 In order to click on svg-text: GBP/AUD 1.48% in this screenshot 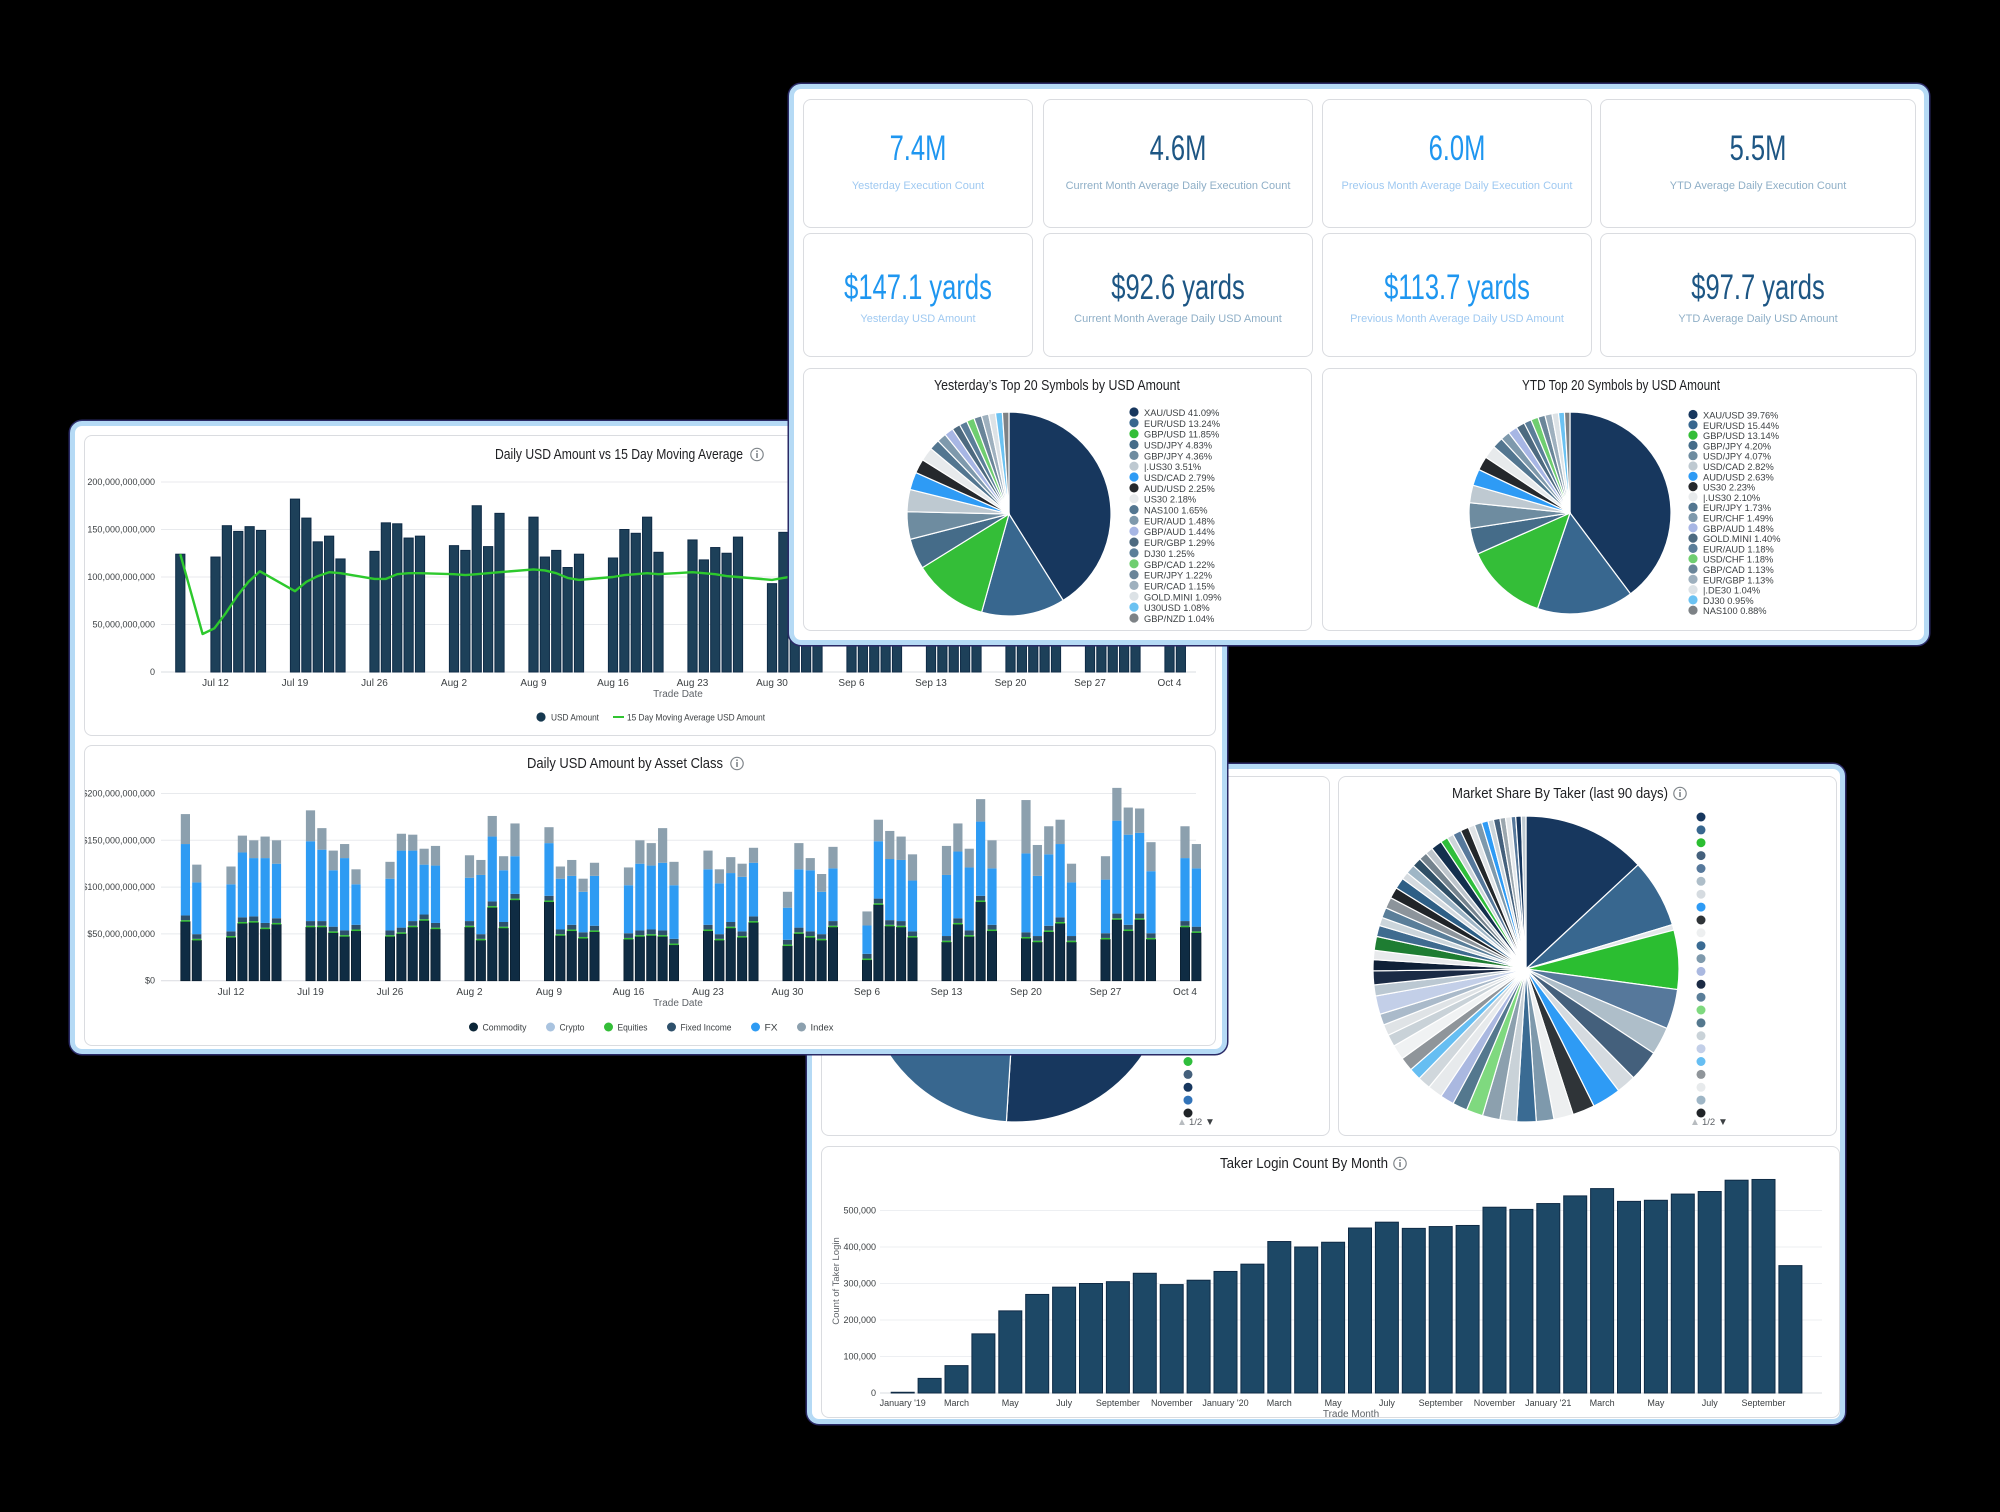, I will do `click(1738, 529)`.